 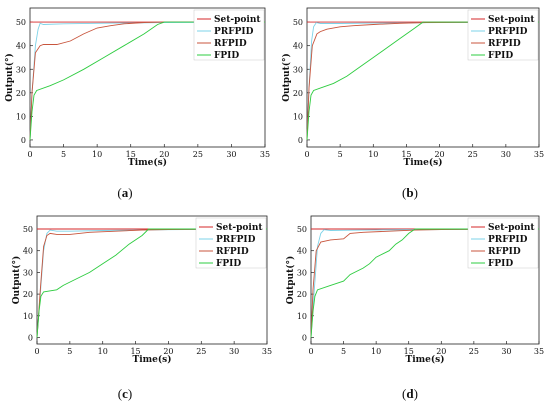 What do you see at coordinates (124, 192) in the screenshot?
I see `panel-caption: (a)` at bounding box center [124, 192].